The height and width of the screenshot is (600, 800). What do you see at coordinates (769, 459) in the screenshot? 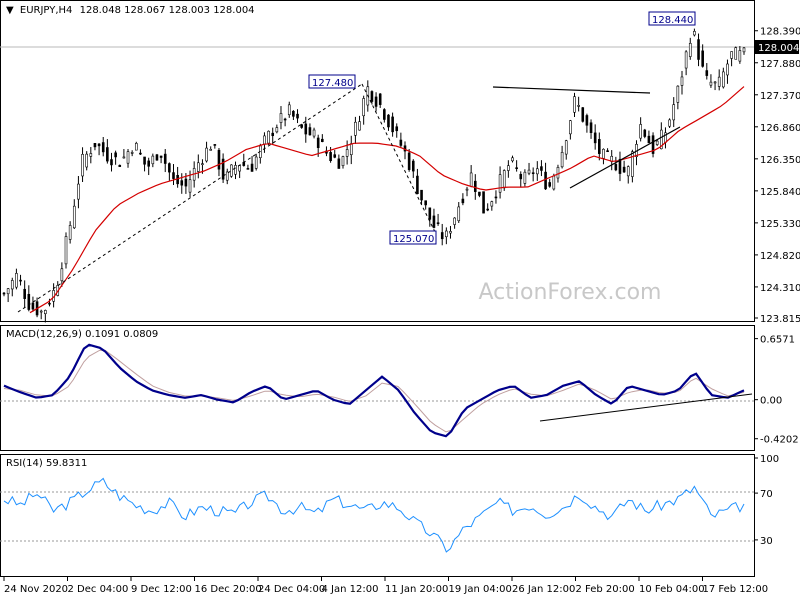
I see `rsi-tick-label: 100` at bounding box center [769, 459].